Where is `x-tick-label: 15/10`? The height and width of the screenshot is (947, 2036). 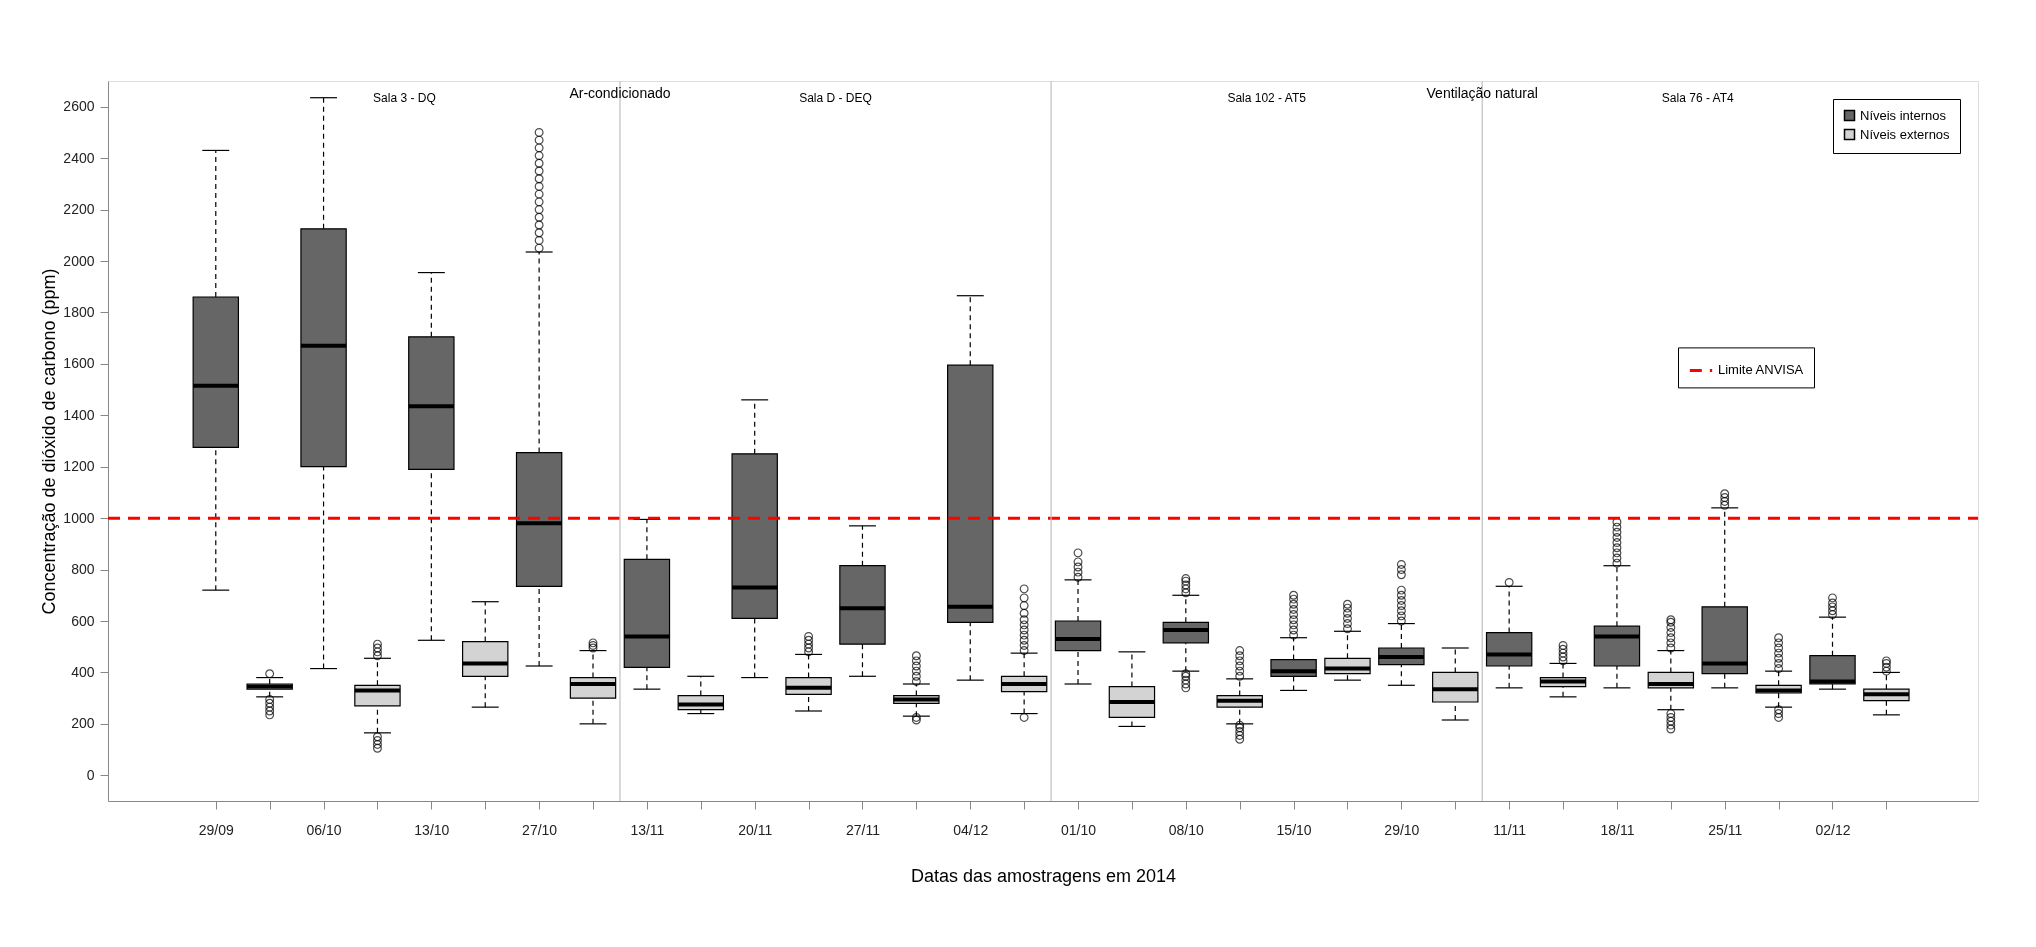
x-tick-label: 15/10 is located at coordinates (1294, 829).